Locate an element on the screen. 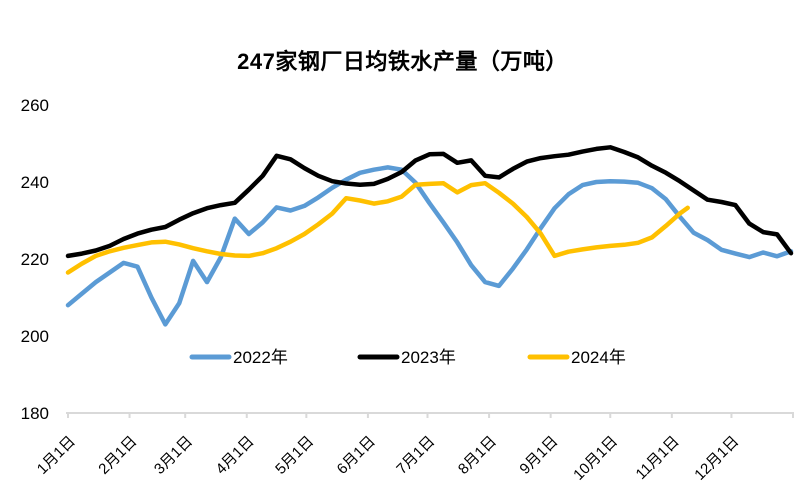 This screenshot has height=495, width=805. x-axis-label: 9月1日 is located at coordinates (538, 455).